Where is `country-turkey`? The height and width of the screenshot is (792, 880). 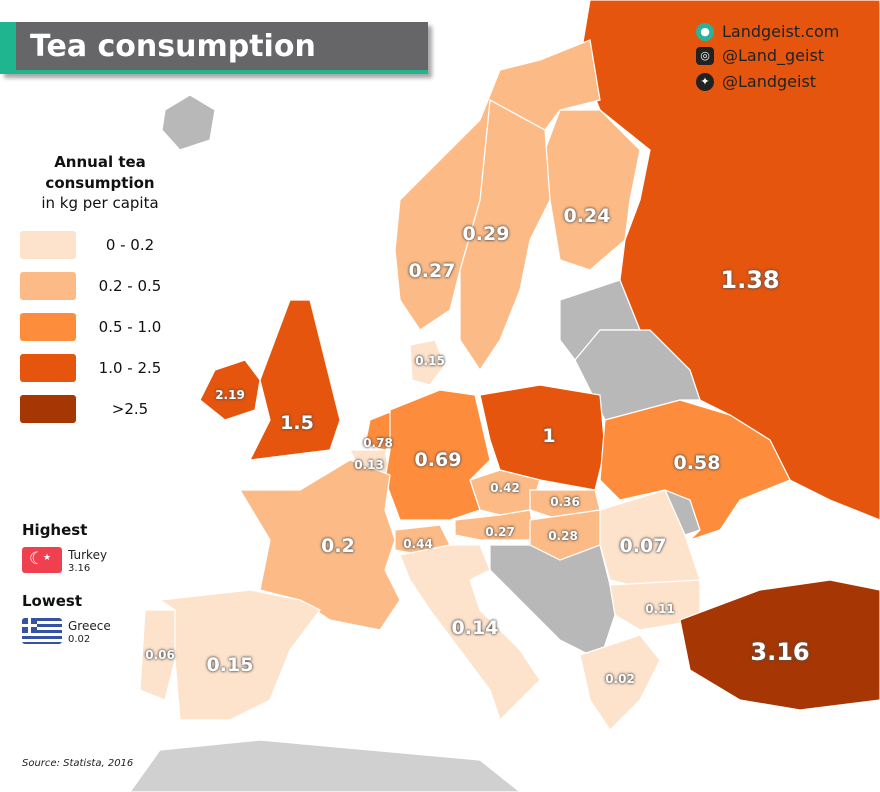
country-turkey is located at coordinates (779, 645).